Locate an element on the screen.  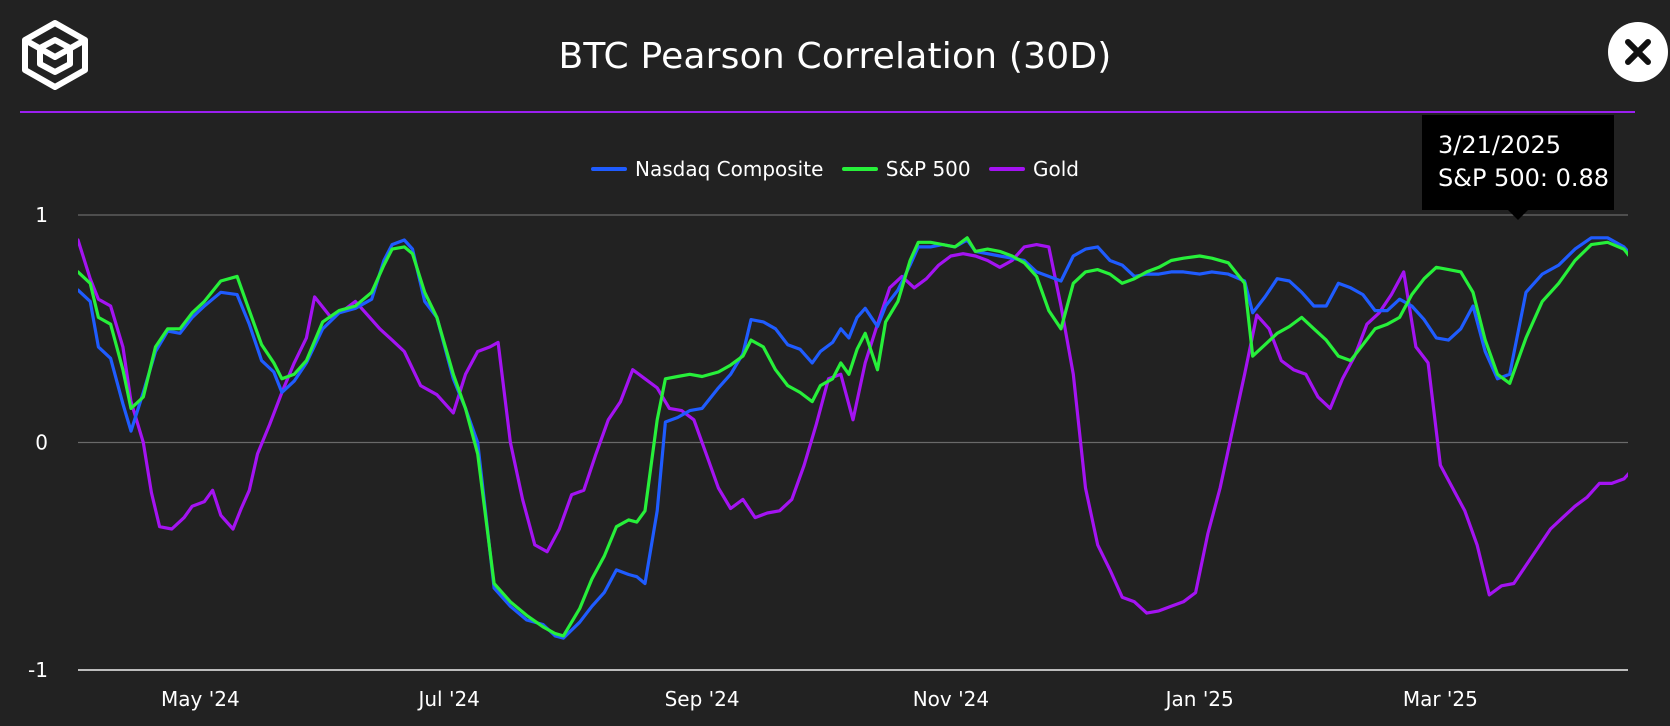
page-title: BTC Pearson Correlation (30D) is located at coordinates (835, 56).